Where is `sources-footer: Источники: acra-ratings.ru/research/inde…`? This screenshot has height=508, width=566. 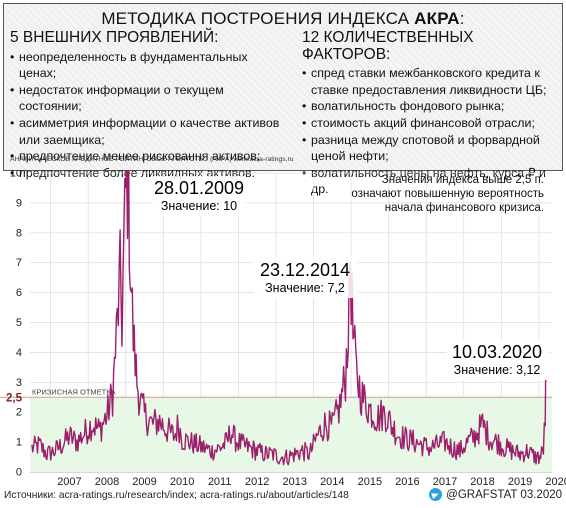
sources-footer: Источники: acra-ratings.ru/research/inde… is located at coordinates (176, 495).